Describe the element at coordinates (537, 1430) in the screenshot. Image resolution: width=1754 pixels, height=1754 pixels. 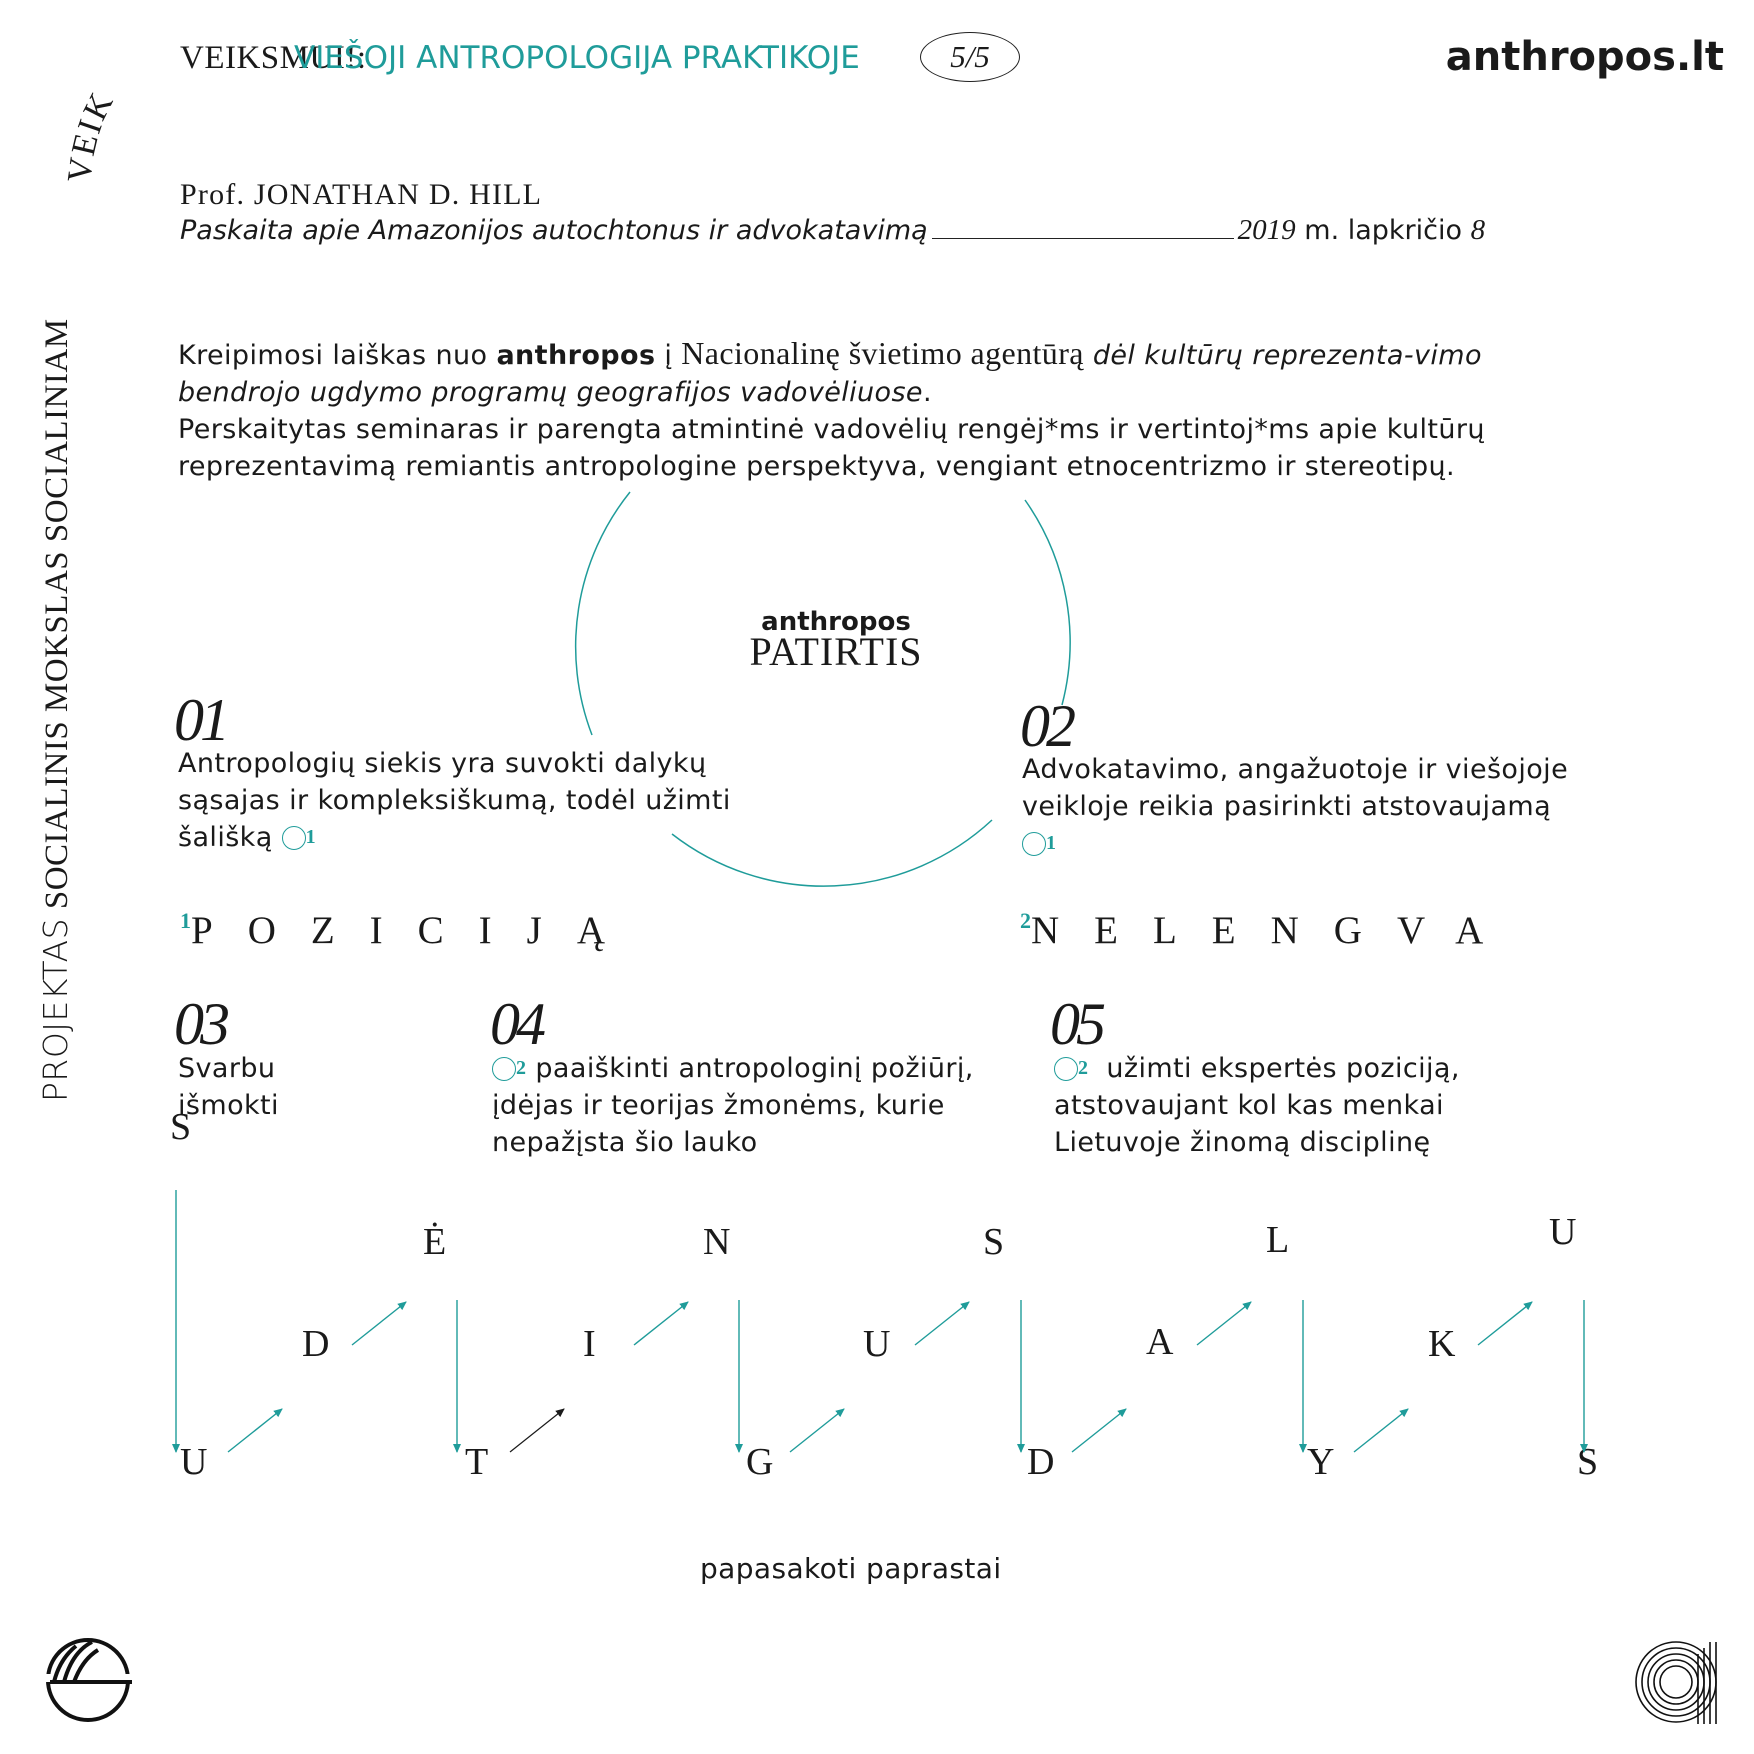
I see `arrow-up-black` at that location.